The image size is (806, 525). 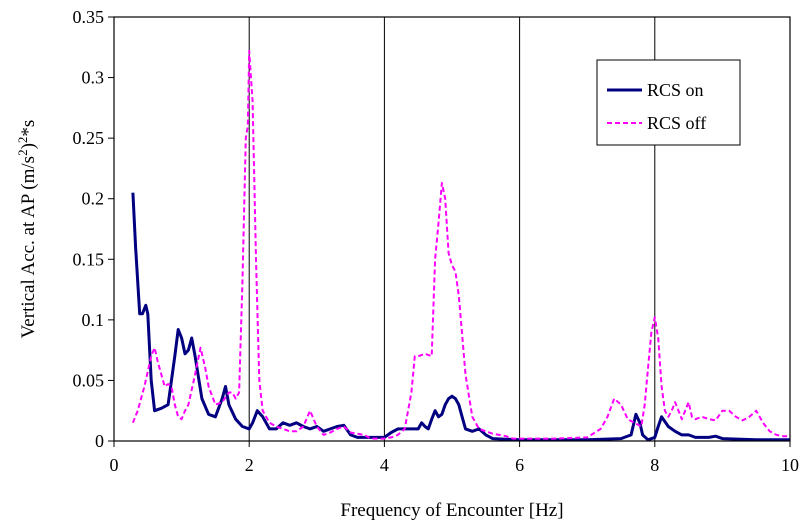 I want to click on y-tick-label: 0.25, so click(x=89, y=138).